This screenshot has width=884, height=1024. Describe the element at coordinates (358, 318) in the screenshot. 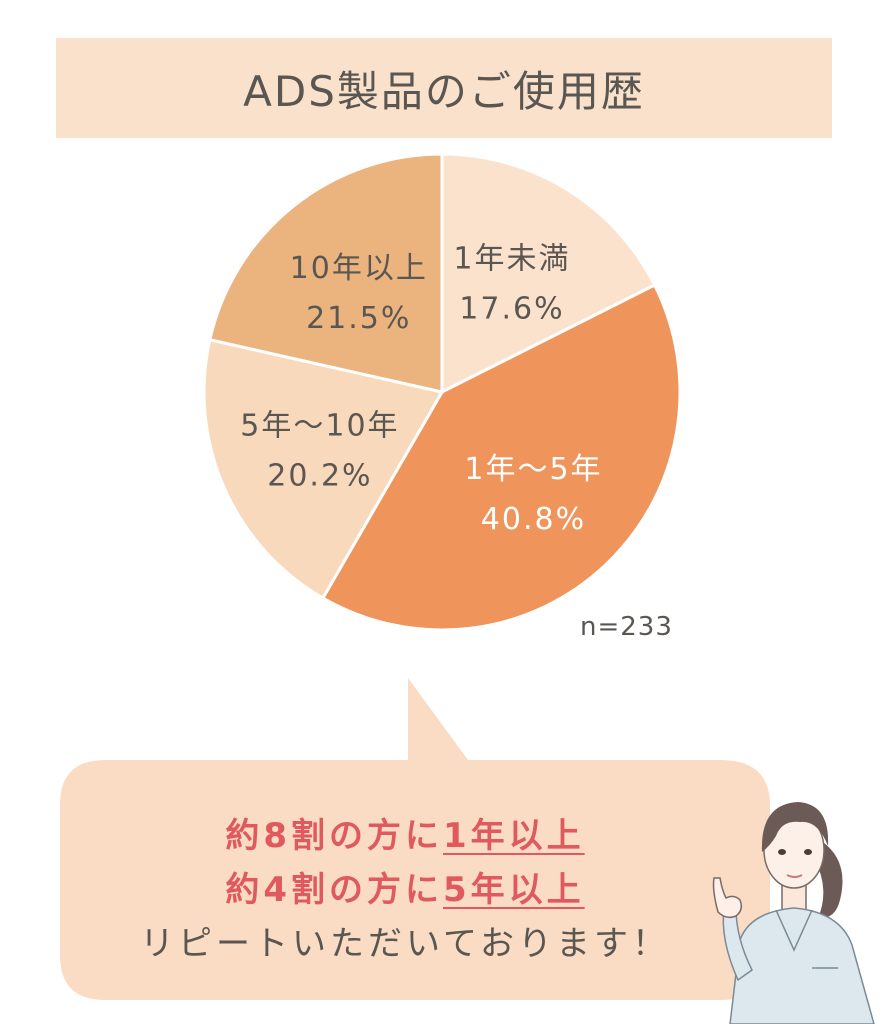

I see `slice-value-label: 21.5%` at that location.